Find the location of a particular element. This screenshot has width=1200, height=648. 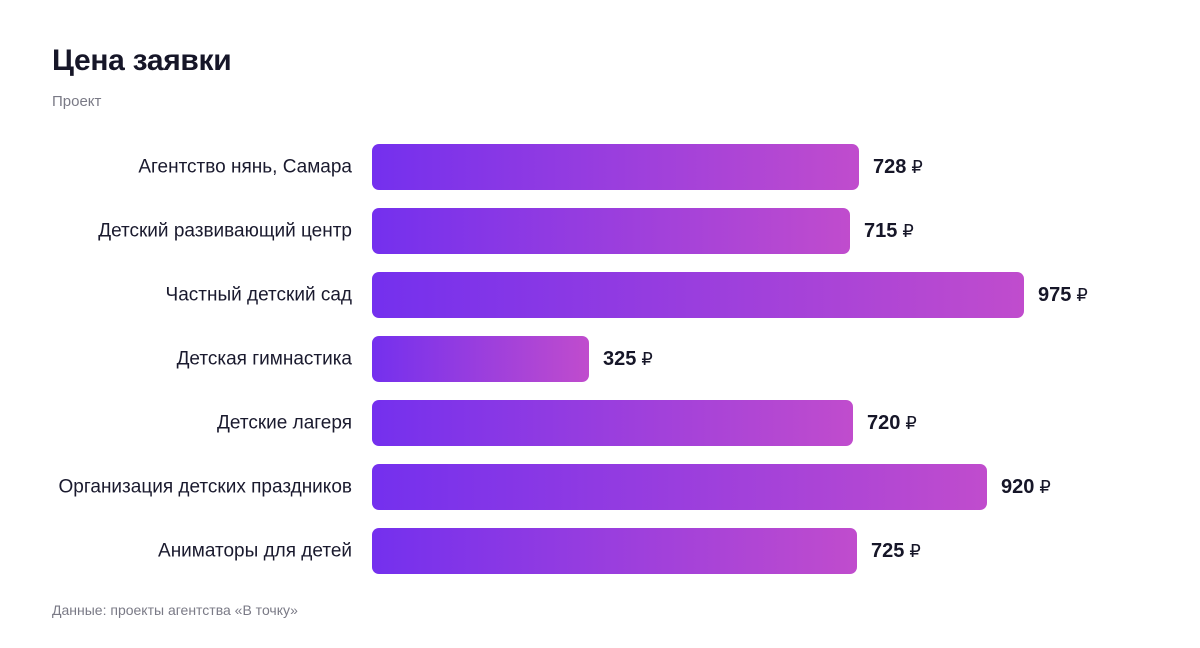

bar-row: Детская гимнастика 325 ₽ is located at coordinates (415, 359).